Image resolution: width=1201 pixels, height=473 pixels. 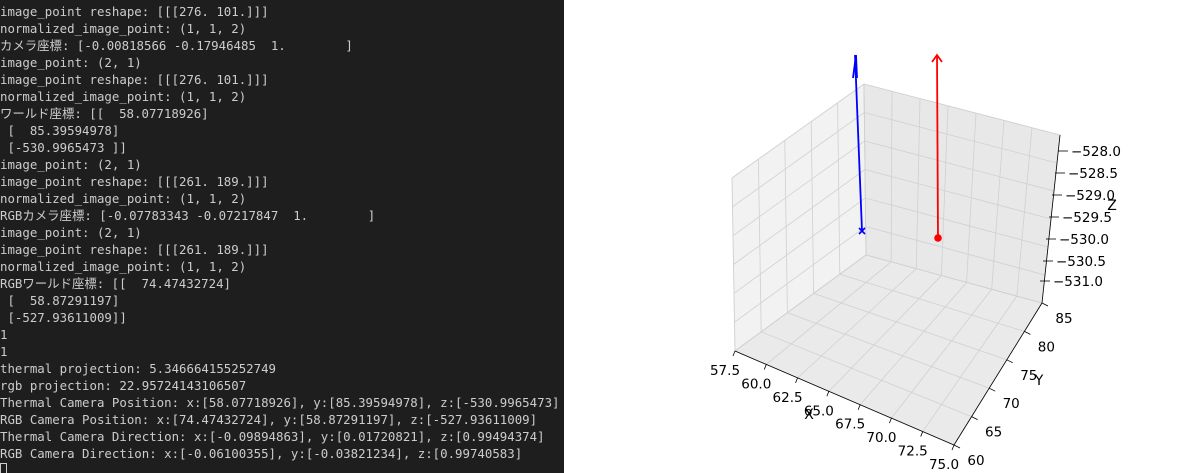 I want to click on x-axis-label: X, so click(x=809, y=415).